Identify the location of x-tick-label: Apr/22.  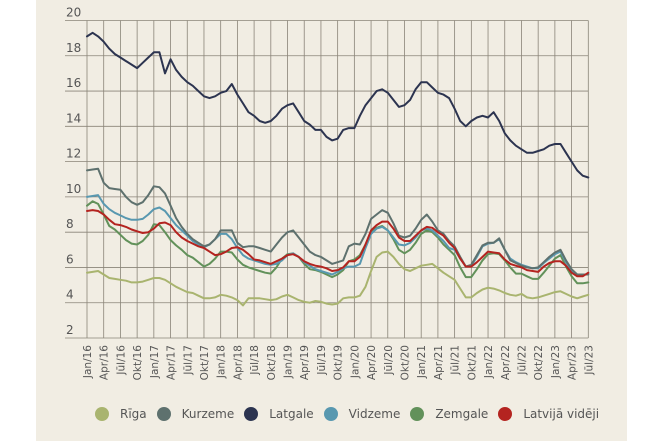
(506, 362).